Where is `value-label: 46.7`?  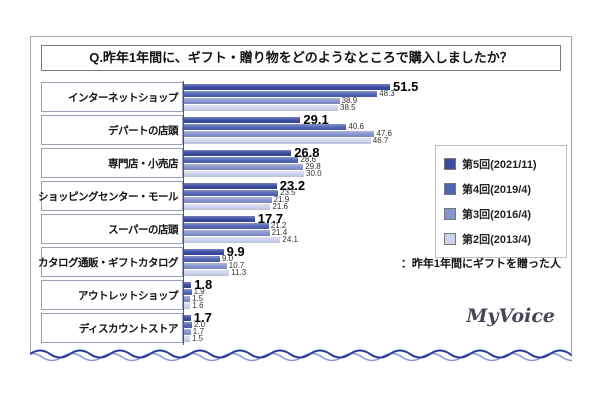
value-label: 46.7 is located at coordinates (380, 140).